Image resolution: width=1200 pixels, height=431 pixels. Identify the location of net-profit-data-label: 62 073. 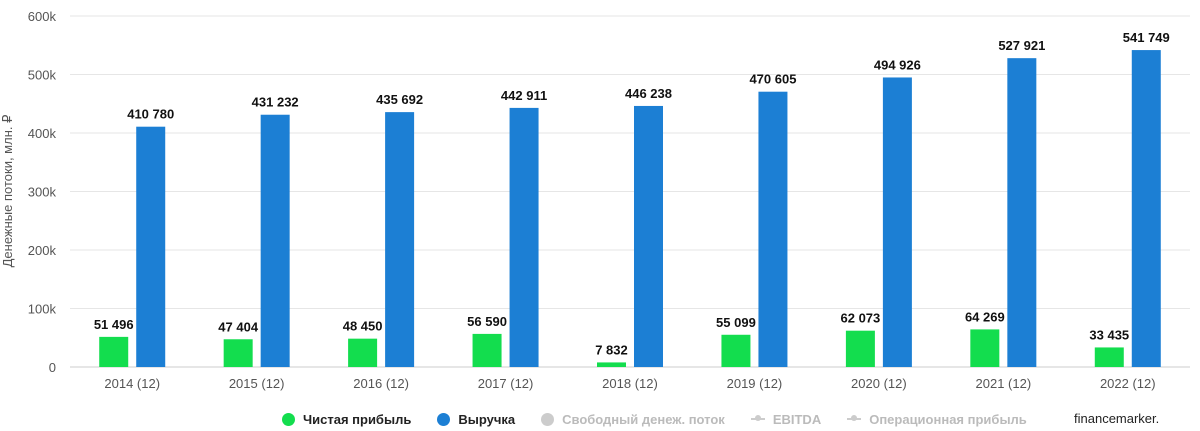
(861, 318).